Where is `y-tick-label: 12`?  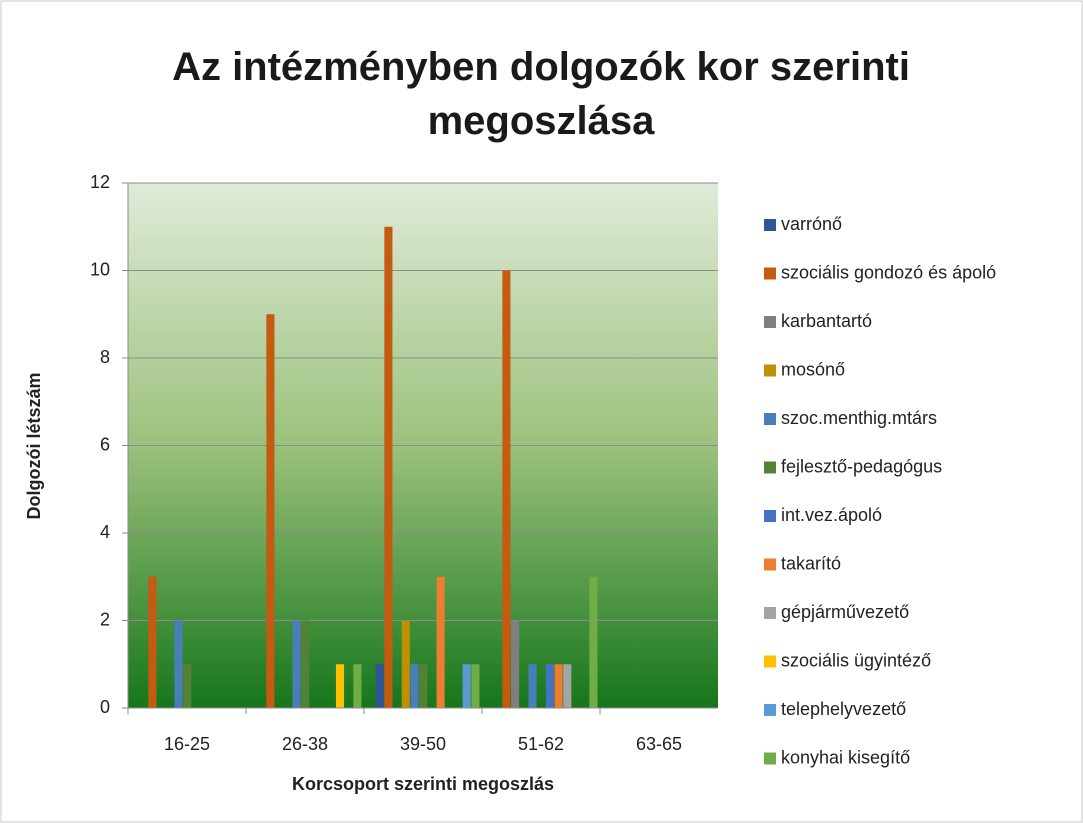
y-tick-label: 12 is located at coordinates (100, 182).